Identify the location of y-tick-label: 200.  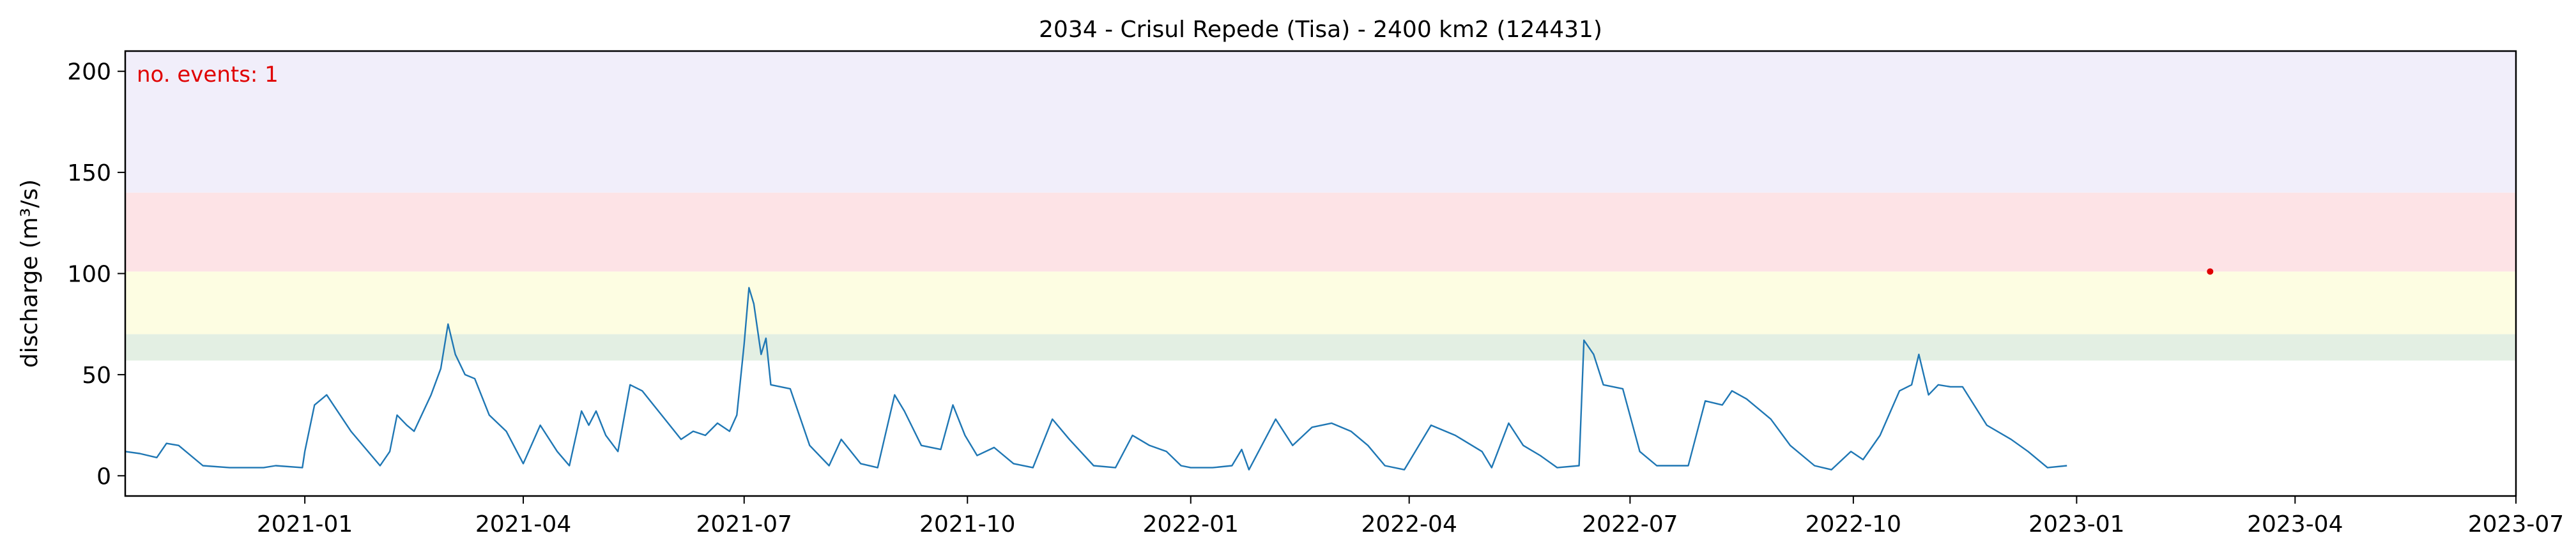
(89, 72).